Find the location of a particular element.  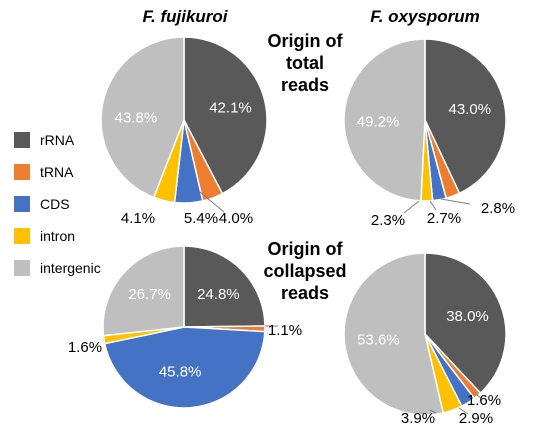

pie-4-leader-CDS is located at coordinates (463, 411).